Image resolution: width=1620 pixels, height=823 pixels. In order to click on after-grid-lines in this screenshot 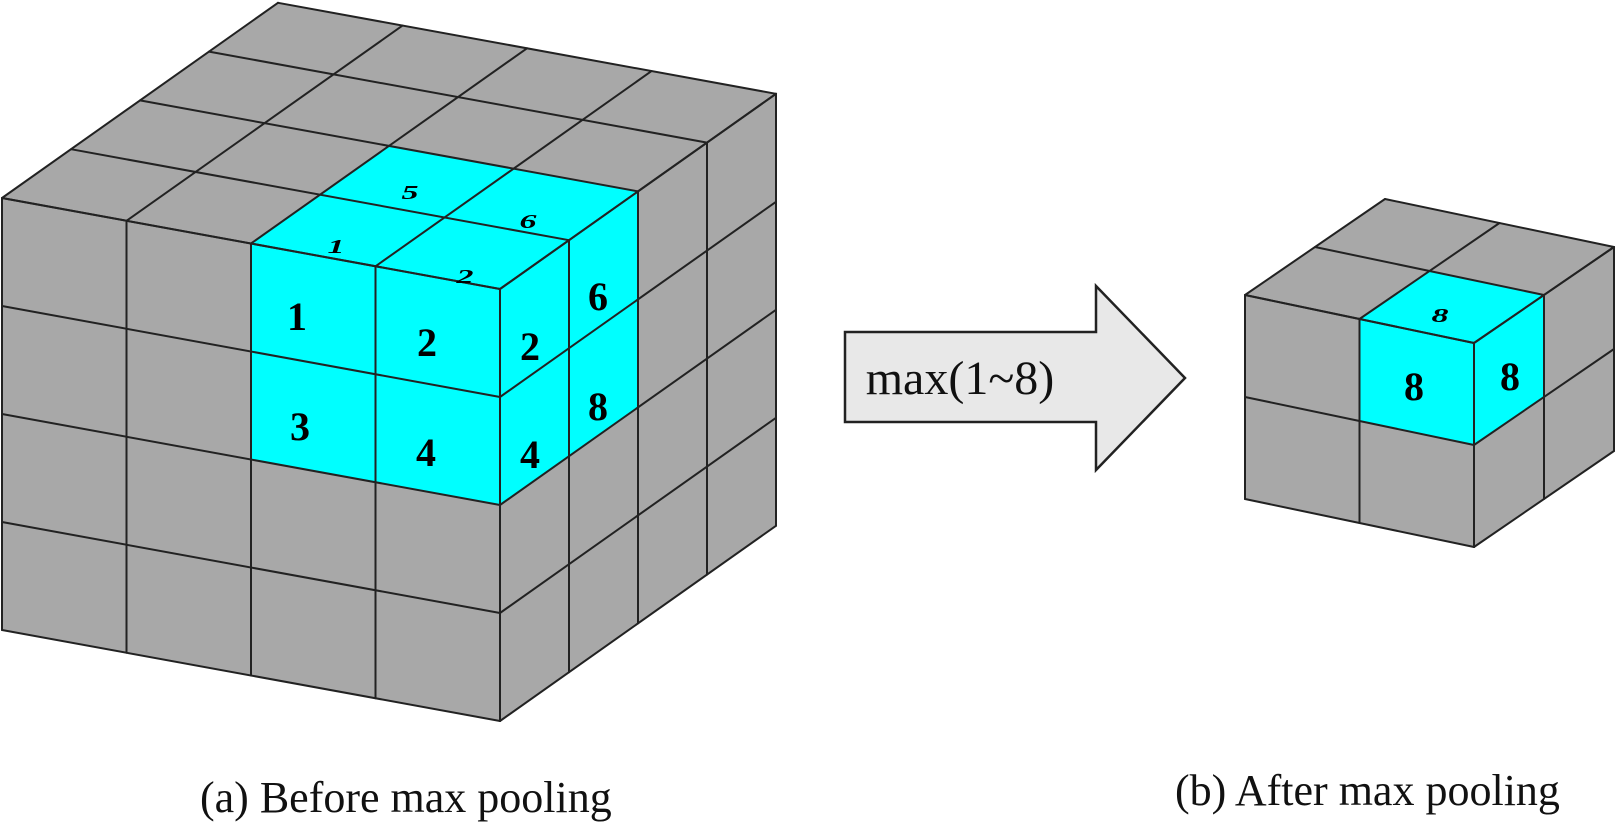, I will do `click(1429, 373)`.